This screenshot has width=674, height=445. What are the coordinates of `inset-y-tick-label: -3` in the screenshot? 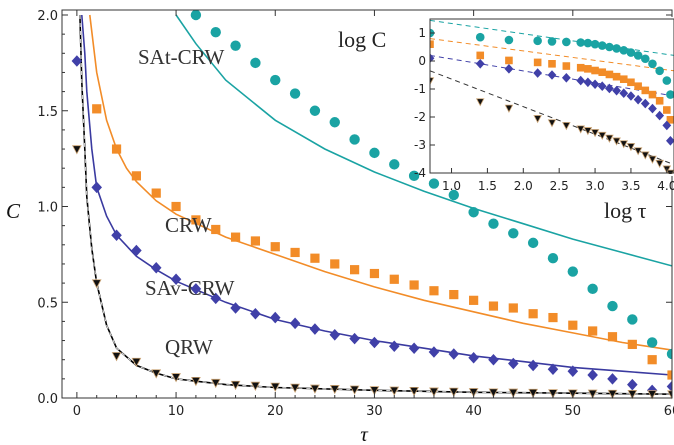 It's located at (420, 145).